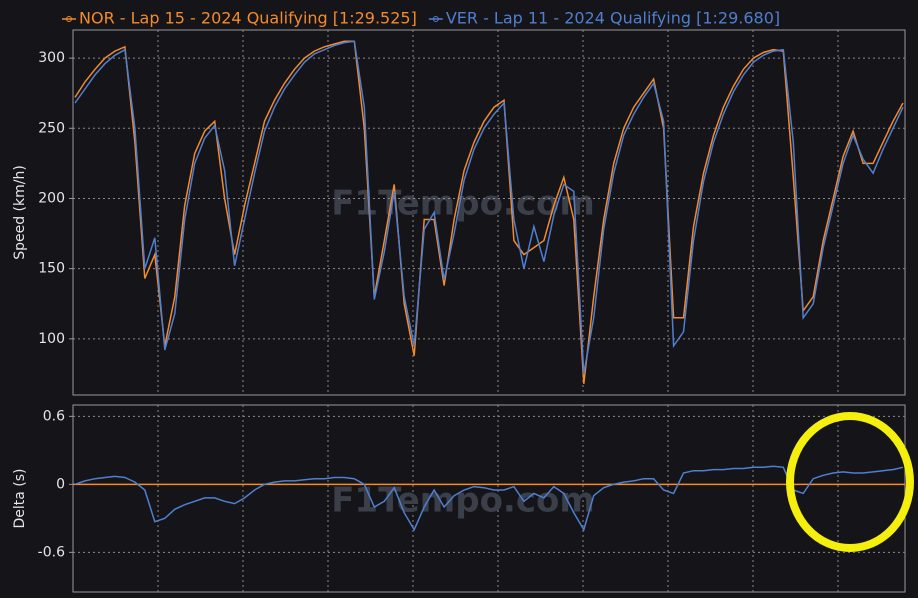 The image size is (918, 598). What do you see at coordinates (20, 212) in the screenshot?
I see `y-axis-label: Speed (km/h)` at bounding box center [20, 212].